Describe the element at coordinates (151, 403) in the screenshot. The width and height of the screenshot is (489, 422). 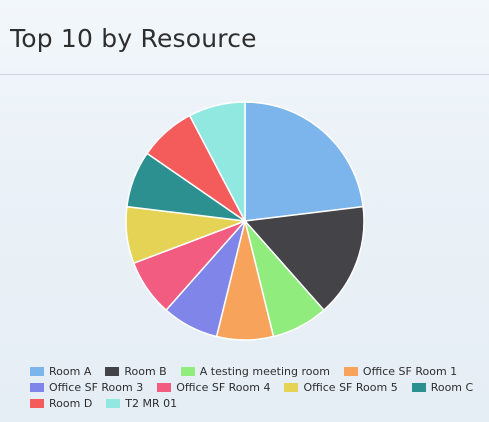
I see `legend-label: T2 MR 01` at that location.